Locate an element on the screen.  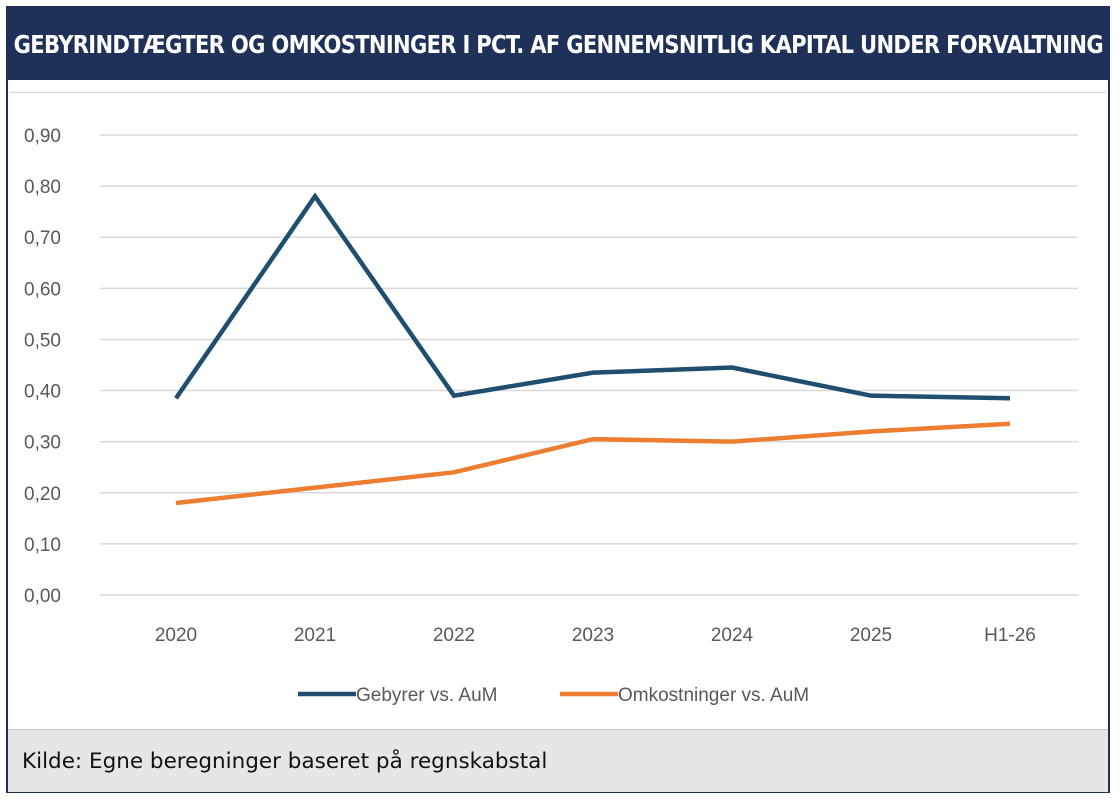
y-tick-label: 0,90 is located at coordinates (42, 136).